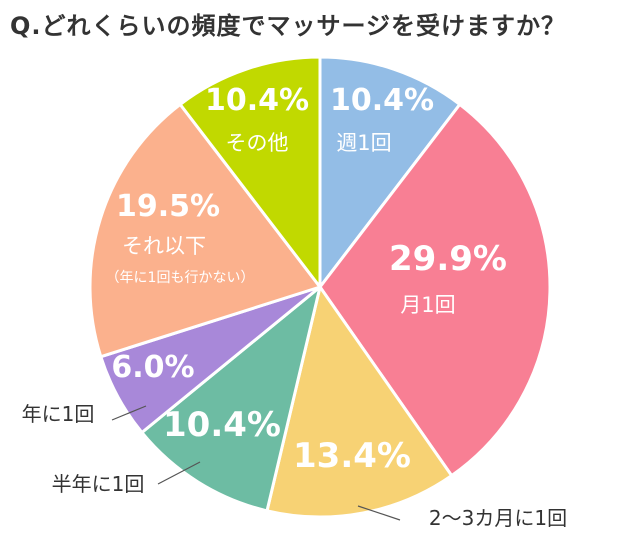 This screenshot has width=640, height=535. What do you see at coordinates (288, 26) in the screenshot?
I see `chart-title: Q.どれくらいの頻度でマッサージを受けますか？` at bounding box center [288, 26].